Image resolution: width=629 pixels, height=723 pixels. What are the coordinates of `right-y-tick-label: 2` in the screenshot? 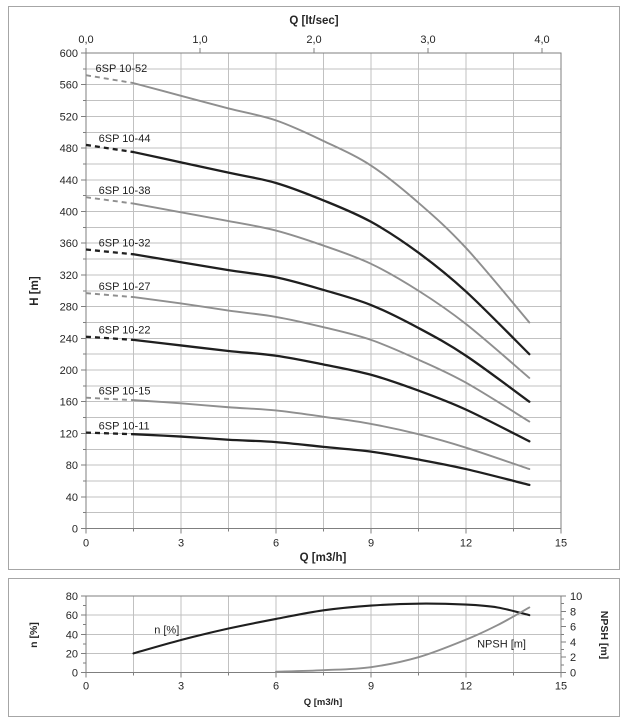 It's located at (573, 658).